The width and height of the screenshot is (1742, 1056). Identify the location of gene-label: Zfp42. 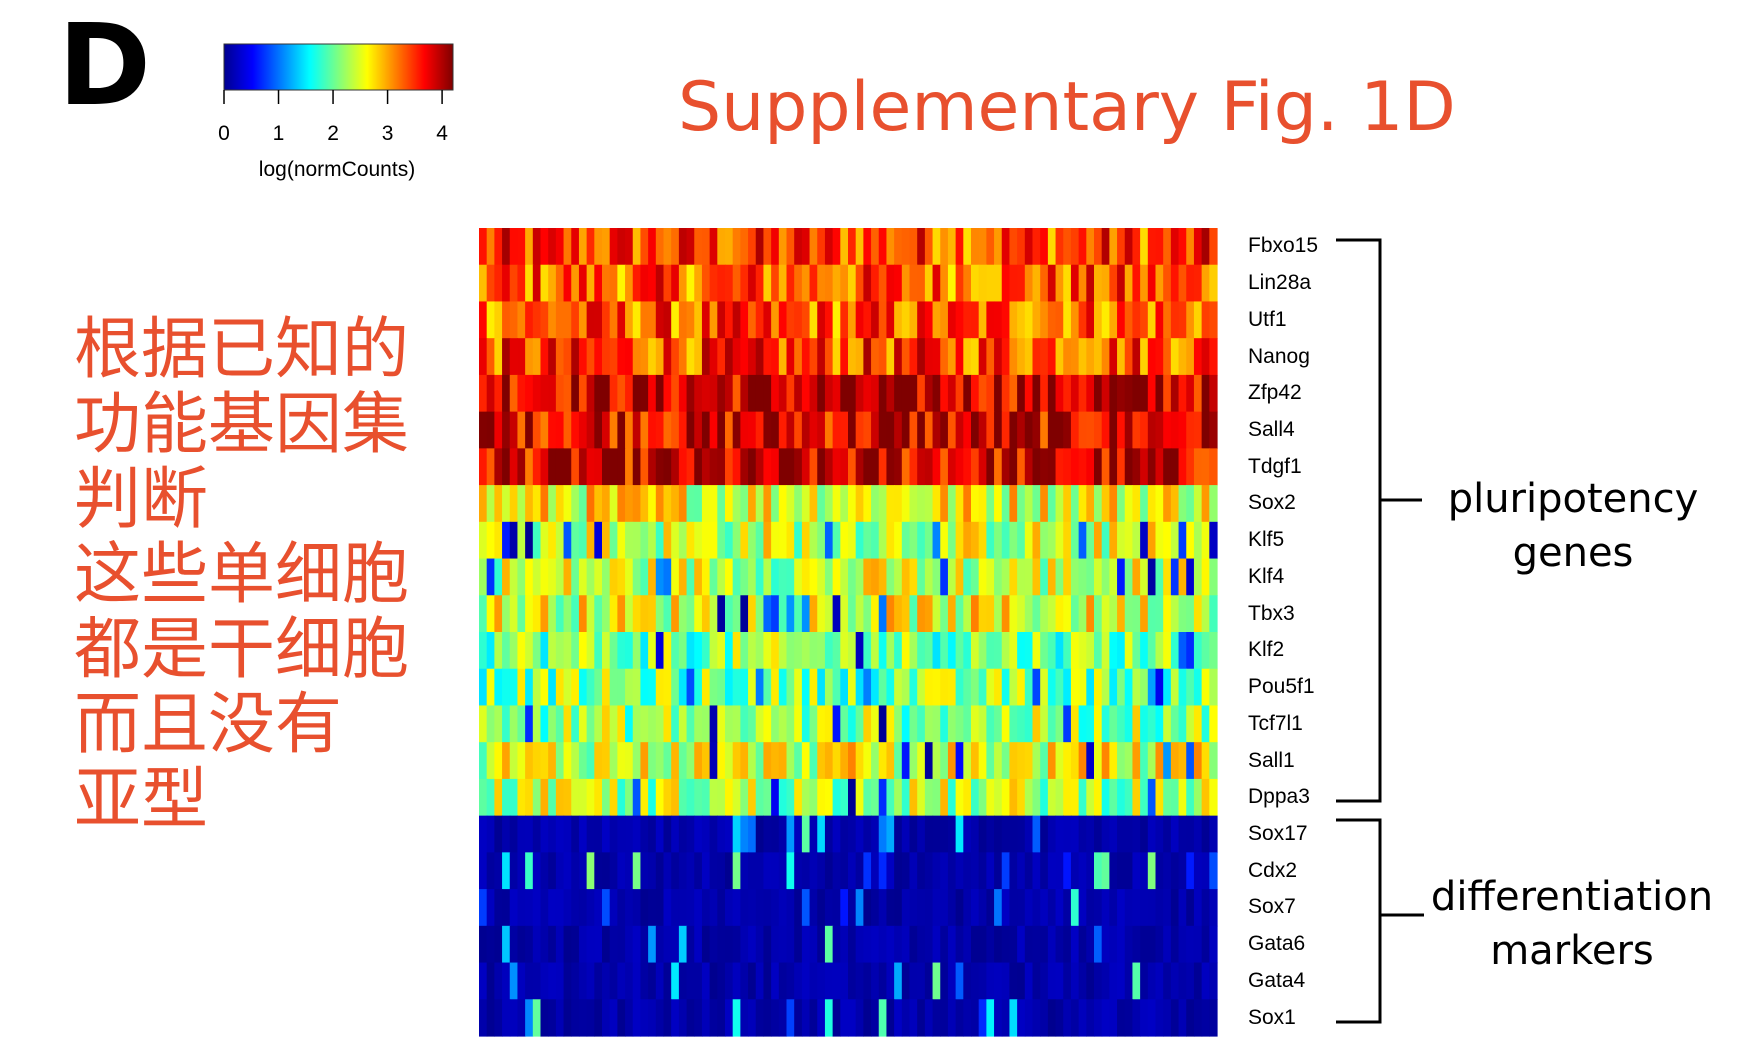
(1275, 393).